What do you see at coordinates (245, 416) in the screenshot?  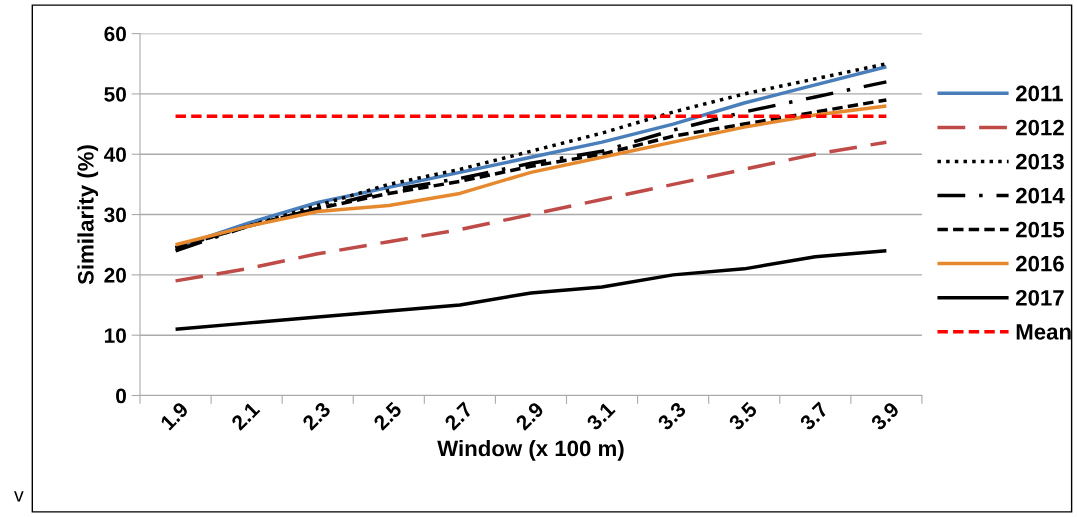 I see `x-tick-label: 2.1` at bounding box center [245, 416].